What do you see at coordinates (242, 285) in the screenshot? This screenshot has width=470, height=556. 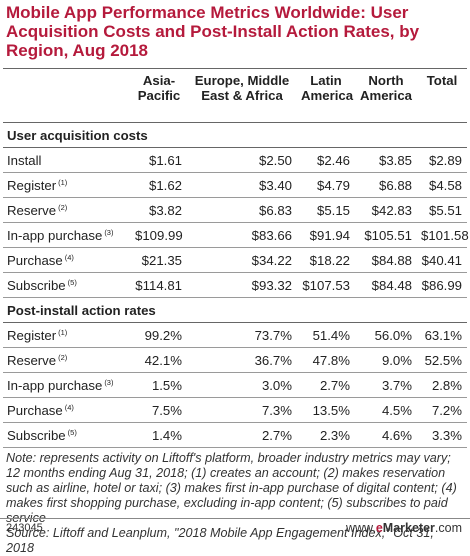 I see `table-cell: $93.32` at bounding box center [242, 285].